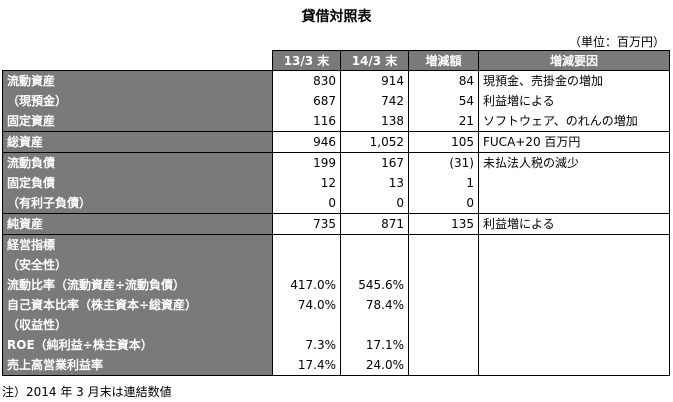  I want to click on table-row: 流動資産 830 914 84 現預金、売掛金の増加, so click(336, 80).